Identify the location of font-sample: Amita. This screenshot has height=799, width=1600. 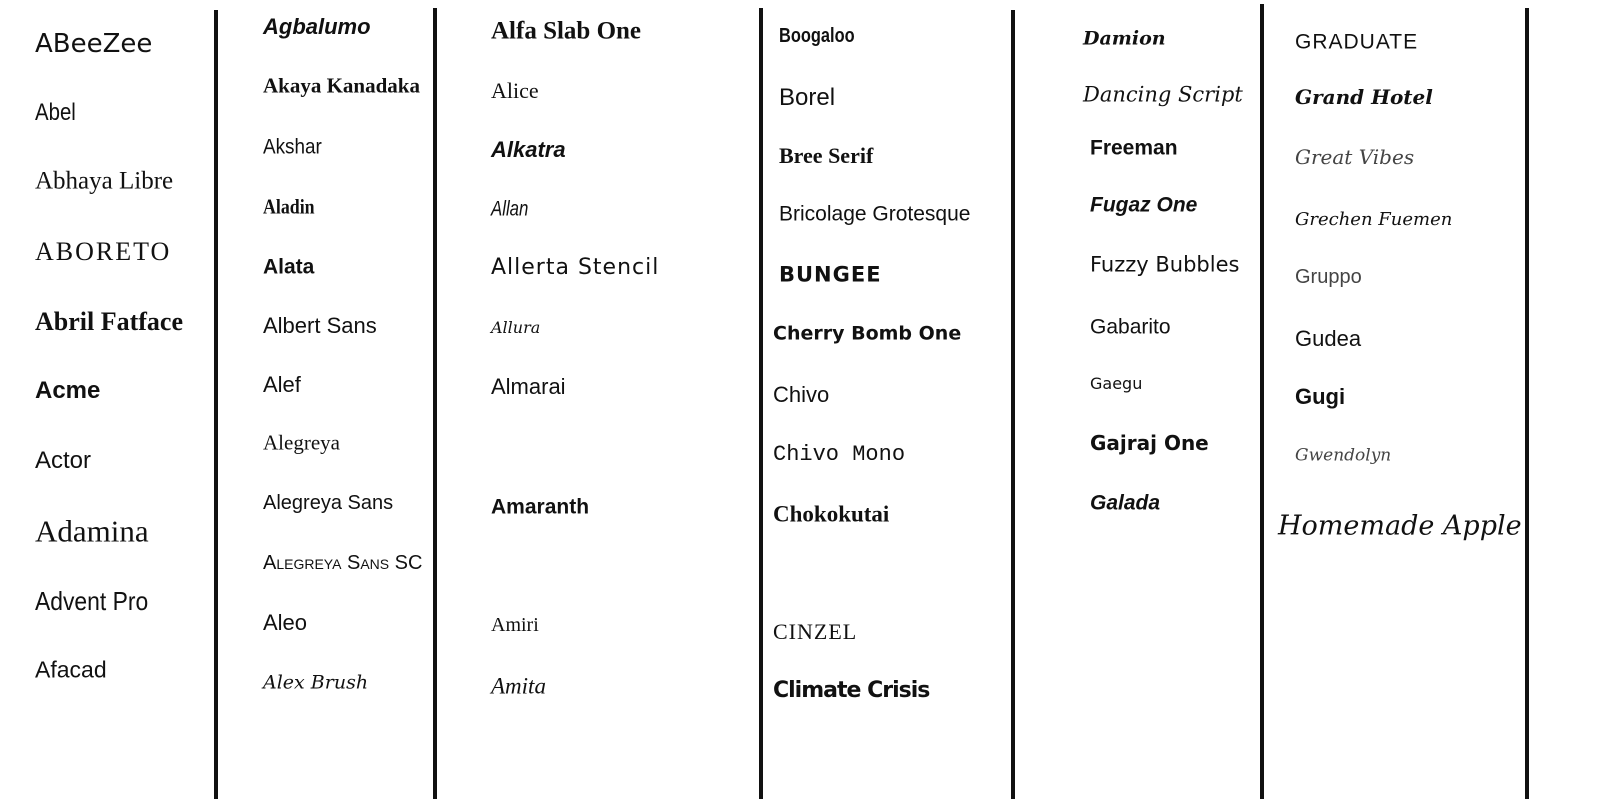
(518, 686).